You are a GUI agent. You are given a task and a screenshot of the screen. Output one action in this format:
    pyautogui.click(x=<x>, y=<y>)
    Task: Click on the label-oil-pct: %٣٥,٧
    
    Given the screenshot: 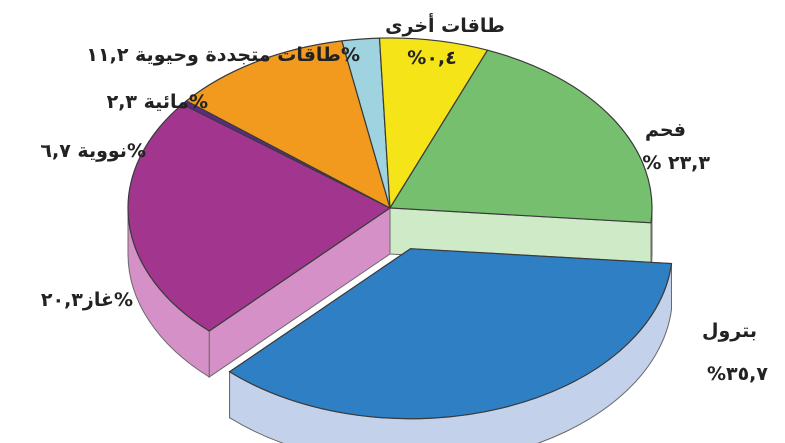 What is the action you would take?
    pyautogui.click(x=737, y=374)
    